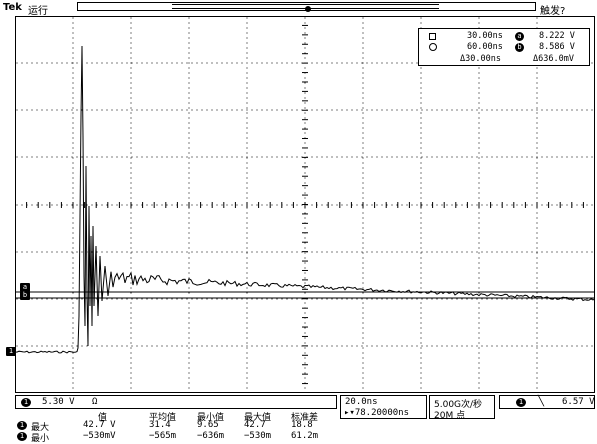  Describe the element at coordinates (103, 418) in the screenshot. I see `meas-header-value: 值` at that location.